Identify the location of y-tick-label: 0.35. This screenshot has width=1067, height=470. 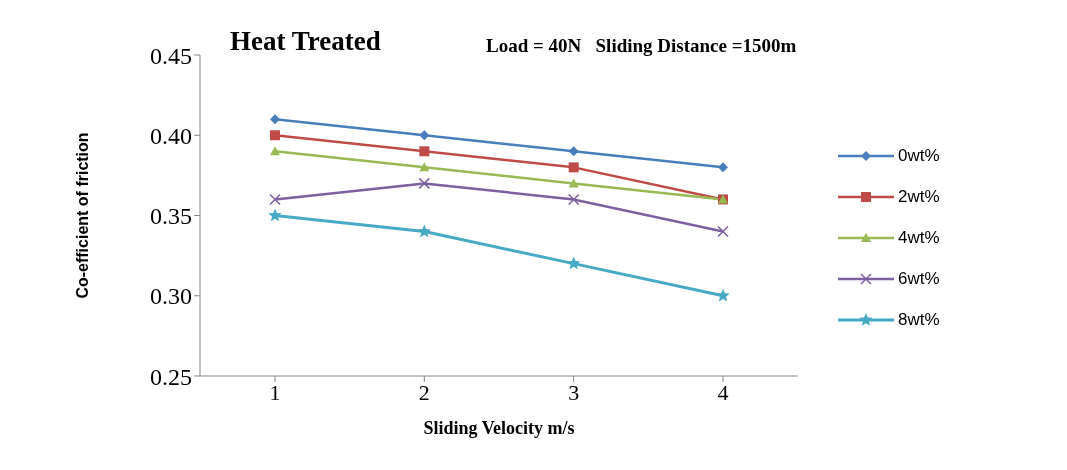
(171, 216).